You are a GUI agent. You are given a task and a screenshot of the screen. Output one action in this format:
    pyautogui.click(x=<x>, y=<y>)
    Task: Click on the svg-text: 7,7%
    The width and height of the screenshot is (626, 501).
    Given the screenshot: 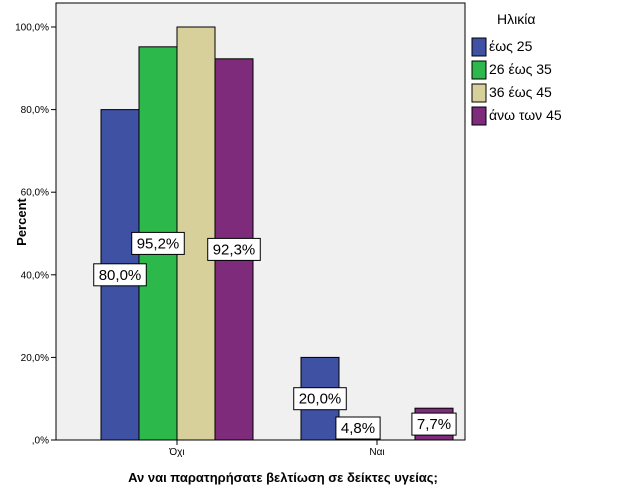 What is the action you would take?
    pyautogui.click(x=434, y=424)
    